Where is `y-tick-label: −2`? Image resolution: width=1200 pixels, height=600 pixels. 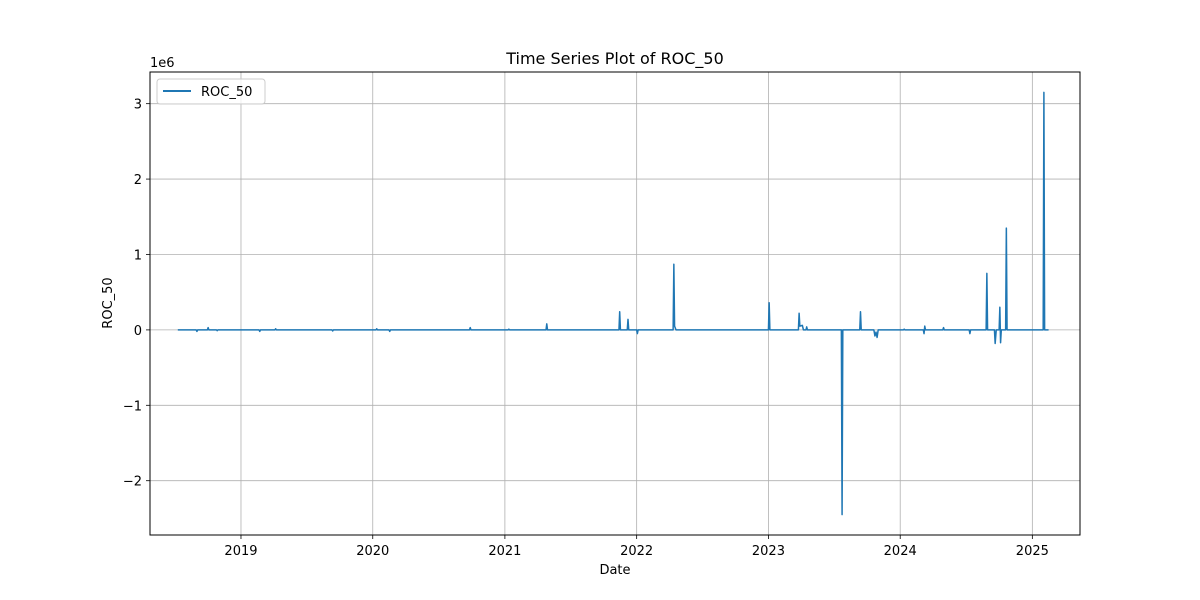
y-tick-label: −2 is located at coordinates (132, 482).